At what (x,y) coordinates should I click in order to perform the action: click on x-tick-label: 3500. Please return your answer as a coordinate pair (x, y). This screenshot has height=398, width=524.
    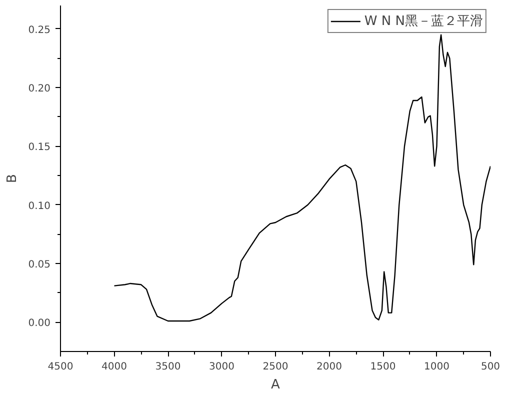
    Looking at the image, I should click on (168, 367).